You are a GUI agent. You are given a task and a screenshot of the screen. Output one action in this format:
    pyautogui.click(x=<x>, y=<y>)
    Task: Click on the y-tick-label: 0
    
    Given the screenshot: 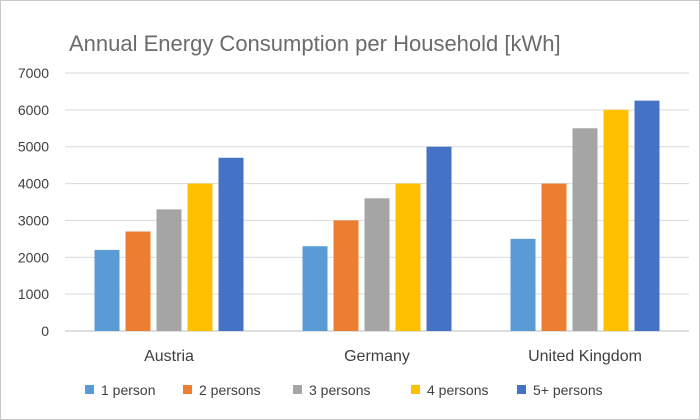 What is the action you would take?
    pyautogui.click(x=45, y=331)
    